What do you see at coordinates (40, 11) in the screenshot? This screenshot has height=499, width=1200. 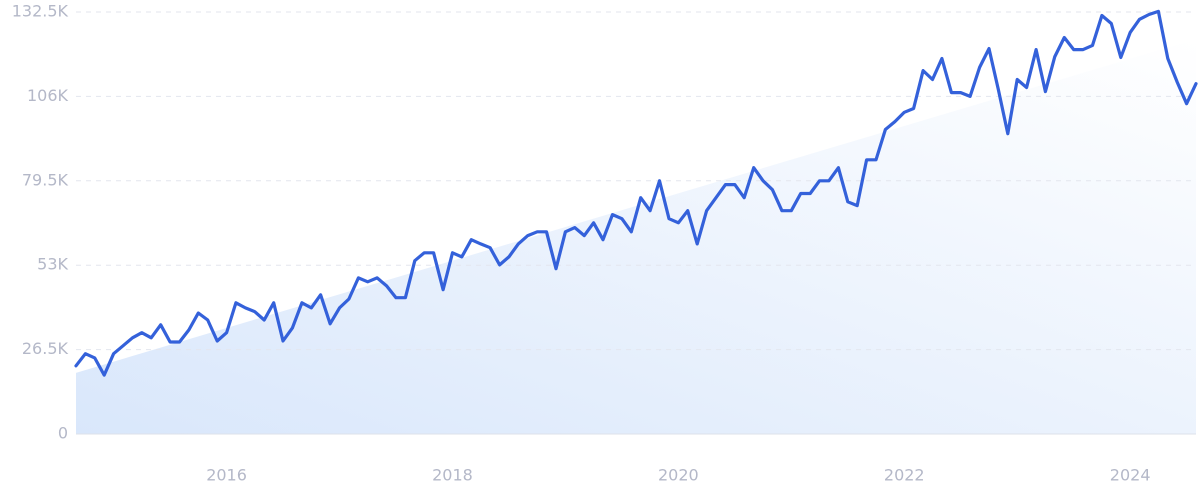 I see `y-tick-label: 132.5K` at bounding box center [40, 11].